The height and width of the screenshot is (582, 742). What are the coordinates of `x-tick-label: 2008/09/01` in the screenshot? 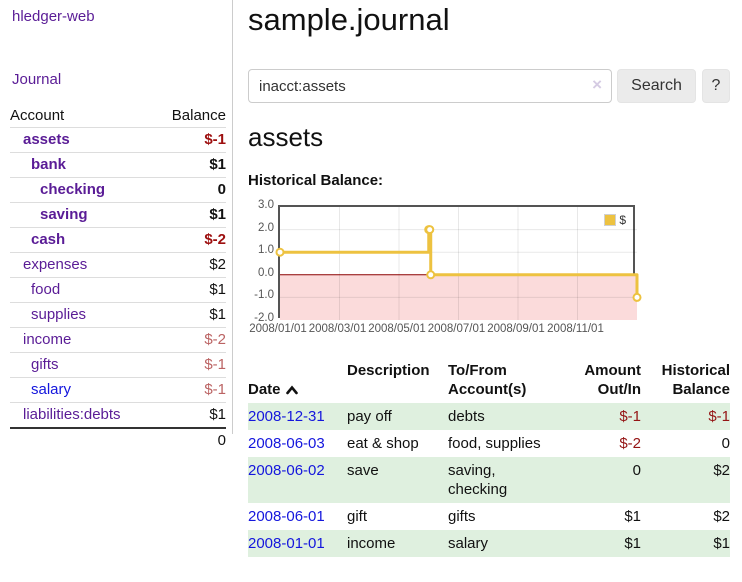 It's located at (516, 329).